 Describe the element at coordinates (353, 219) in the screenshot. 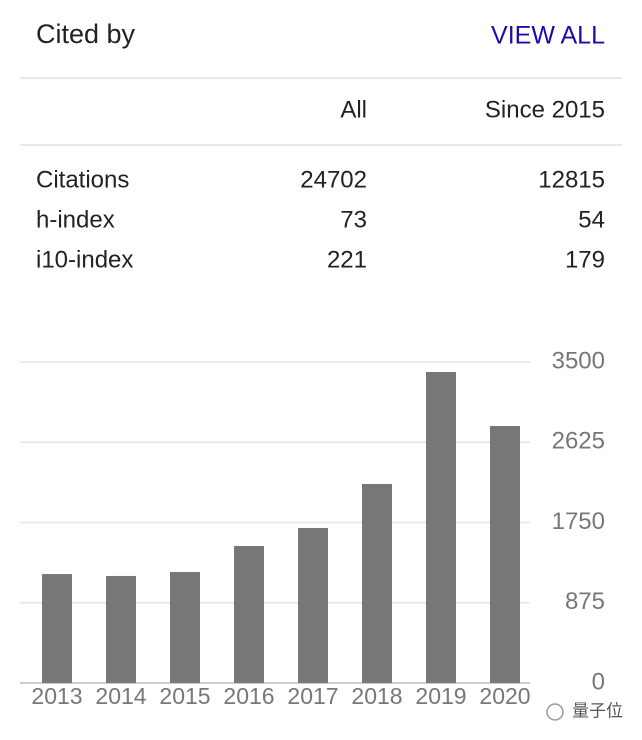

I see `metric-value: 73` at that location.